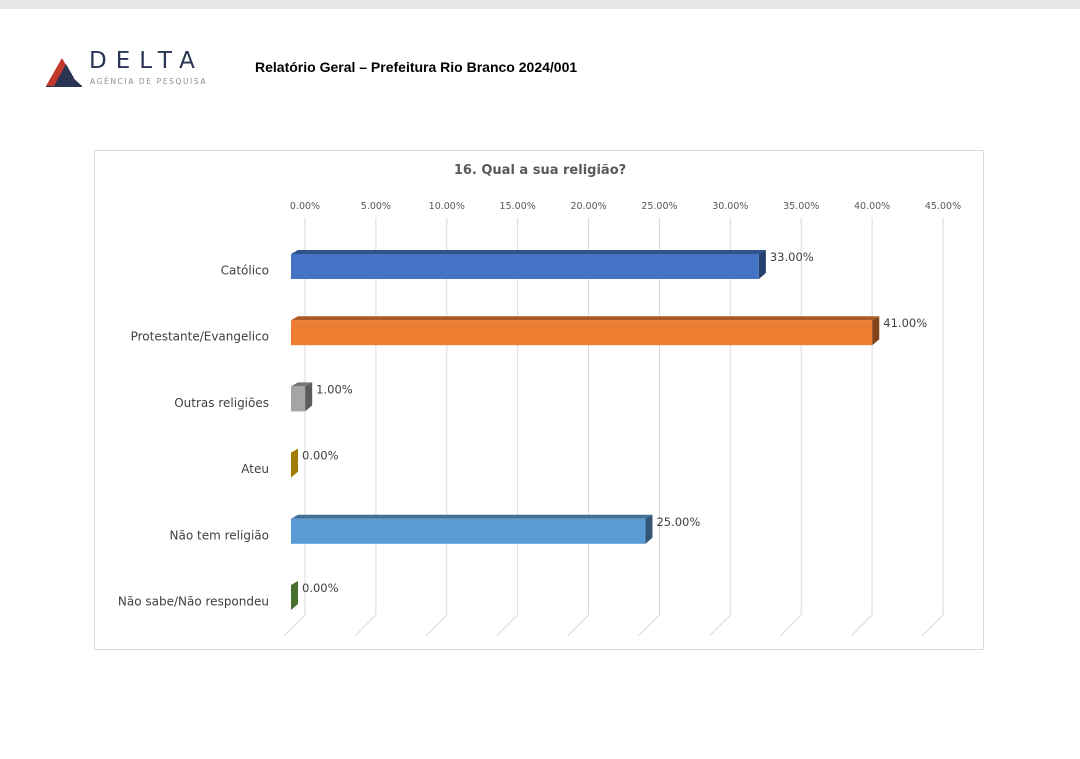 The height and width of the screenshot is (759, 1080). Describe the element at coordinates (245, 271) in the screenshot. I see `category-label: Católico` at that location.